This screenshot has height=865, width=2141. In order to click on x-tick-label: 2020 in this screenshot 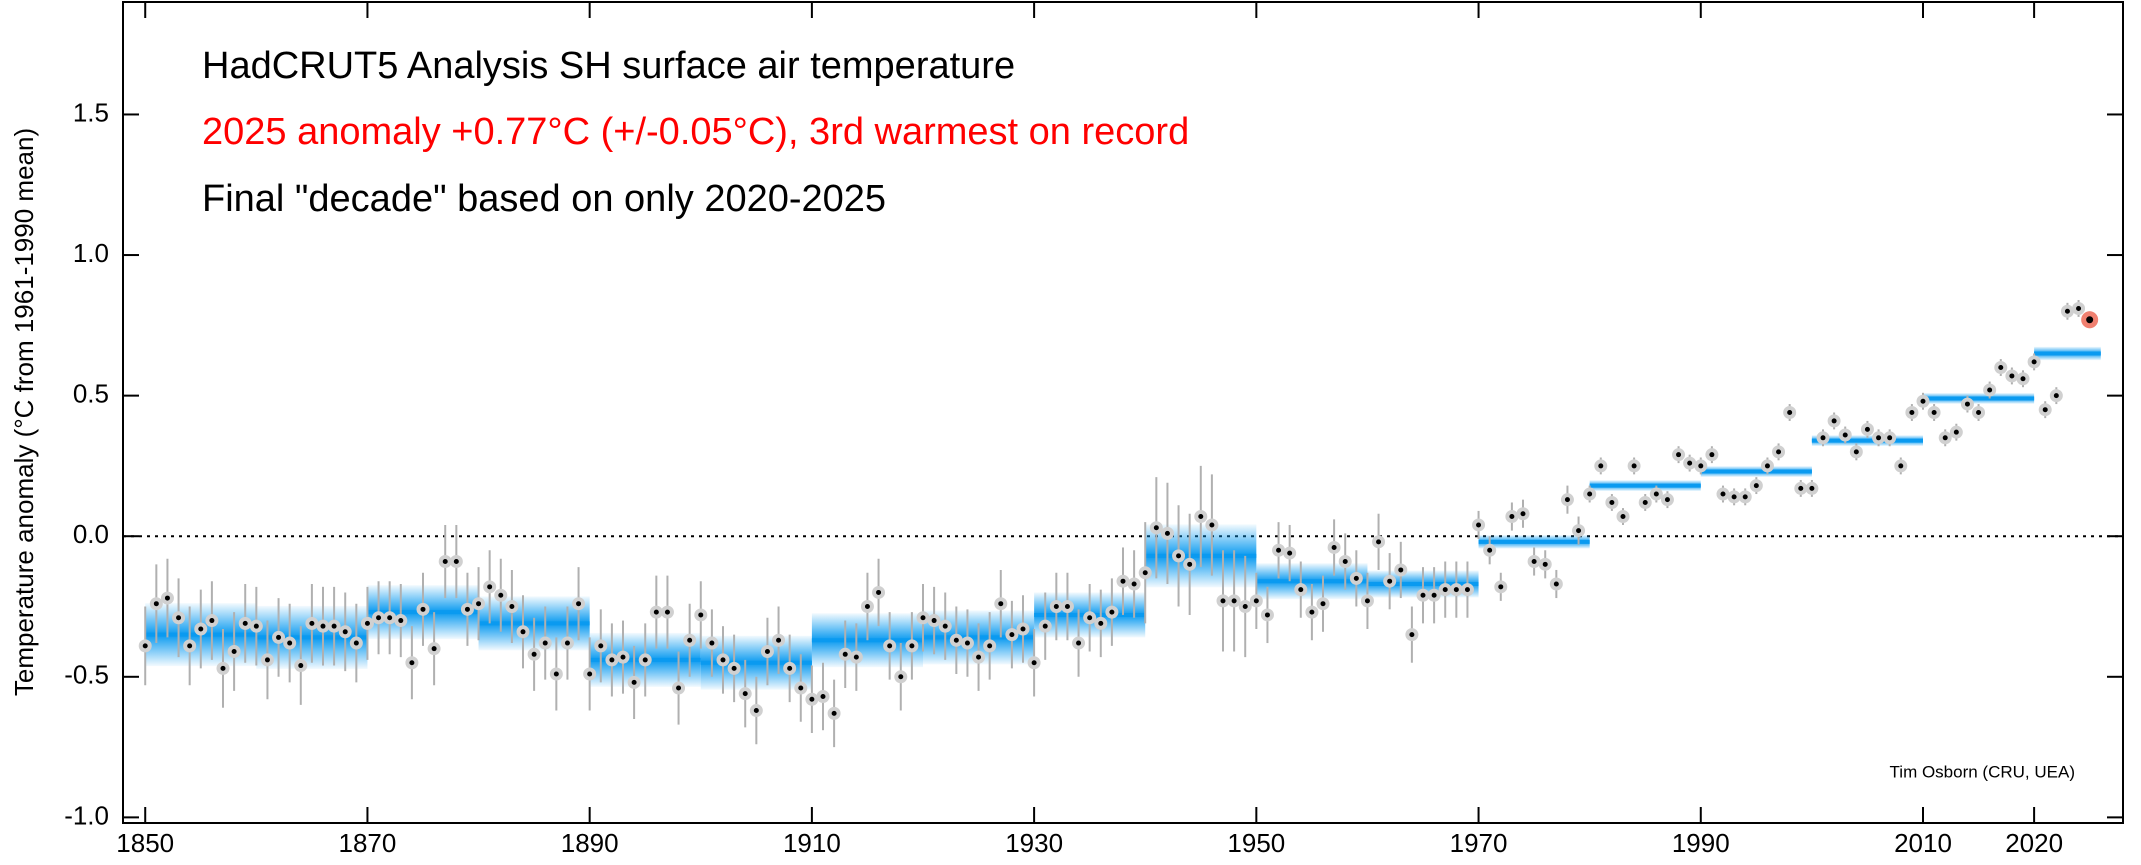, I will do `click(2034, 843)`.